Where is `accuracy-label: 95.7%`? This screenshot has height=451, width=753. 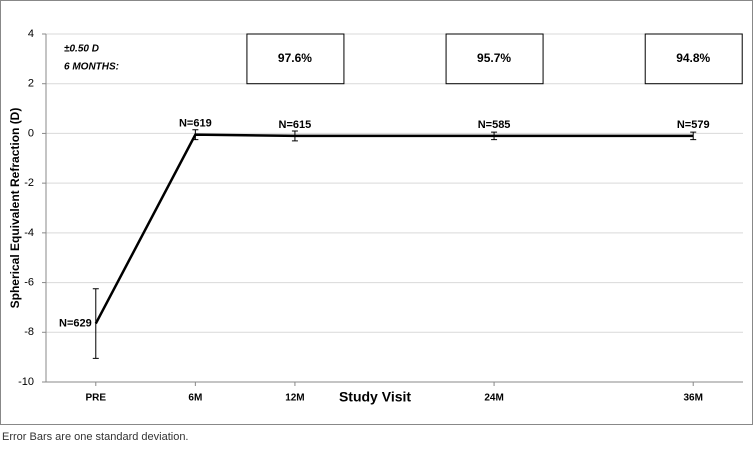
accuracy-label: 95.7% is located at coordinates (494, 58).